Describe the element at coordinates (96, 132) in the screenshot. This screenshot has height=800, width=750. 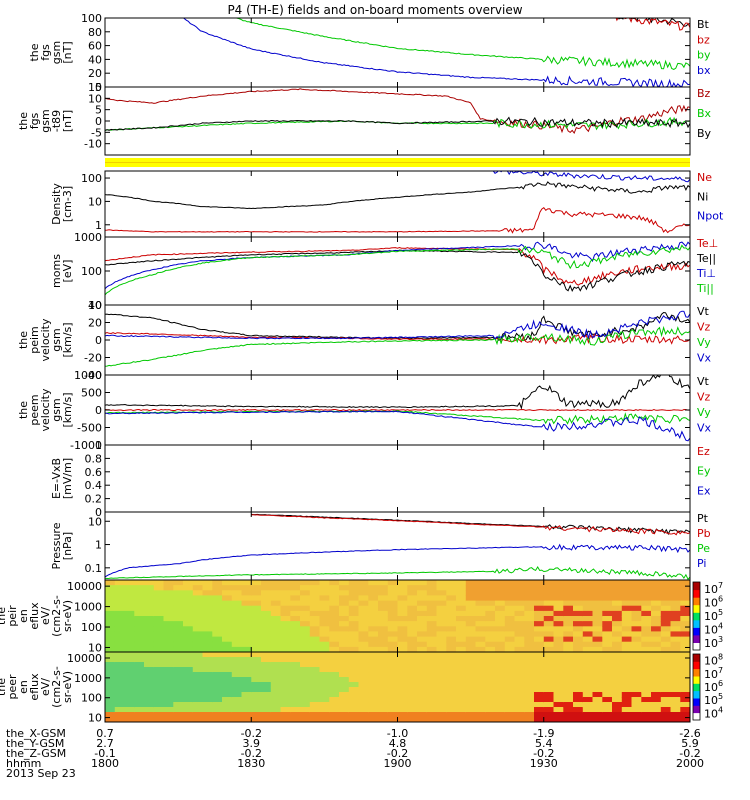
I see `y-tick-label: -5` at that location.